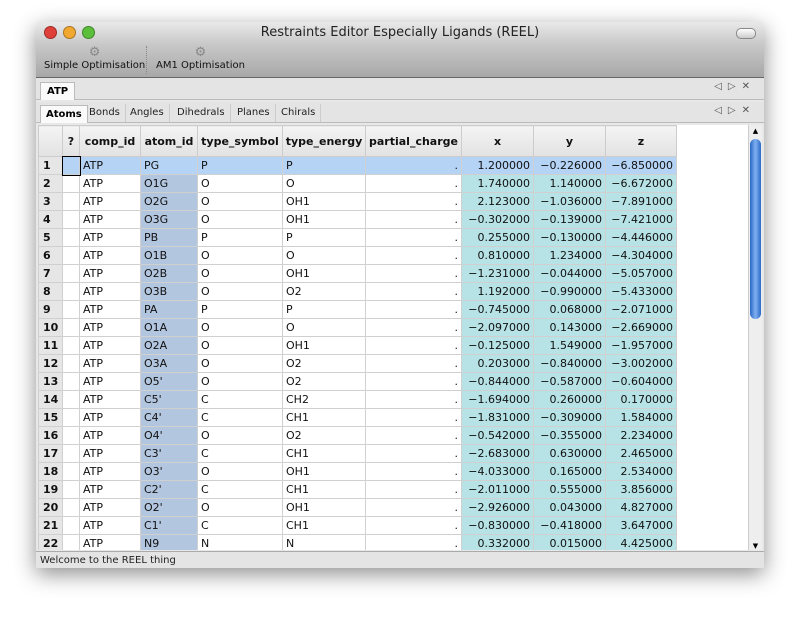 The width and height of the screenshot is (800, 618). Describe the element at coordinates (641, 345) in the screenshot. I see `z-cell: −1.957000` at that location.